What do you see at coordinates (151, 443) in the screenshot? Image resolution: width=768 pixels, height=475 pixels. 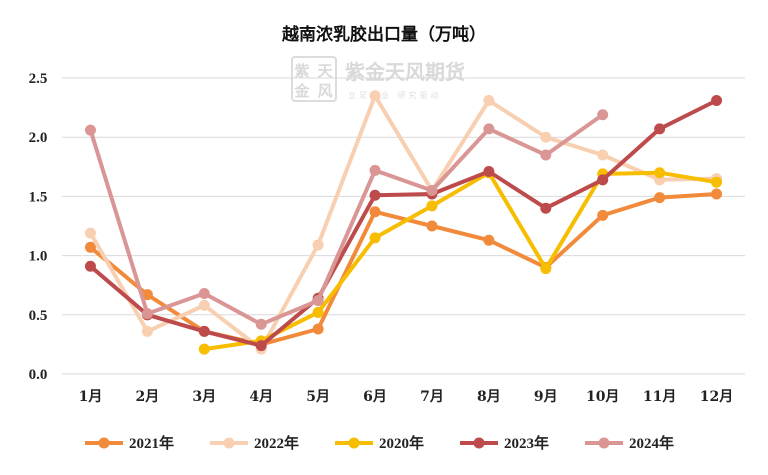 I see `legend-label: 2021年` at bounding box center [151, 443].